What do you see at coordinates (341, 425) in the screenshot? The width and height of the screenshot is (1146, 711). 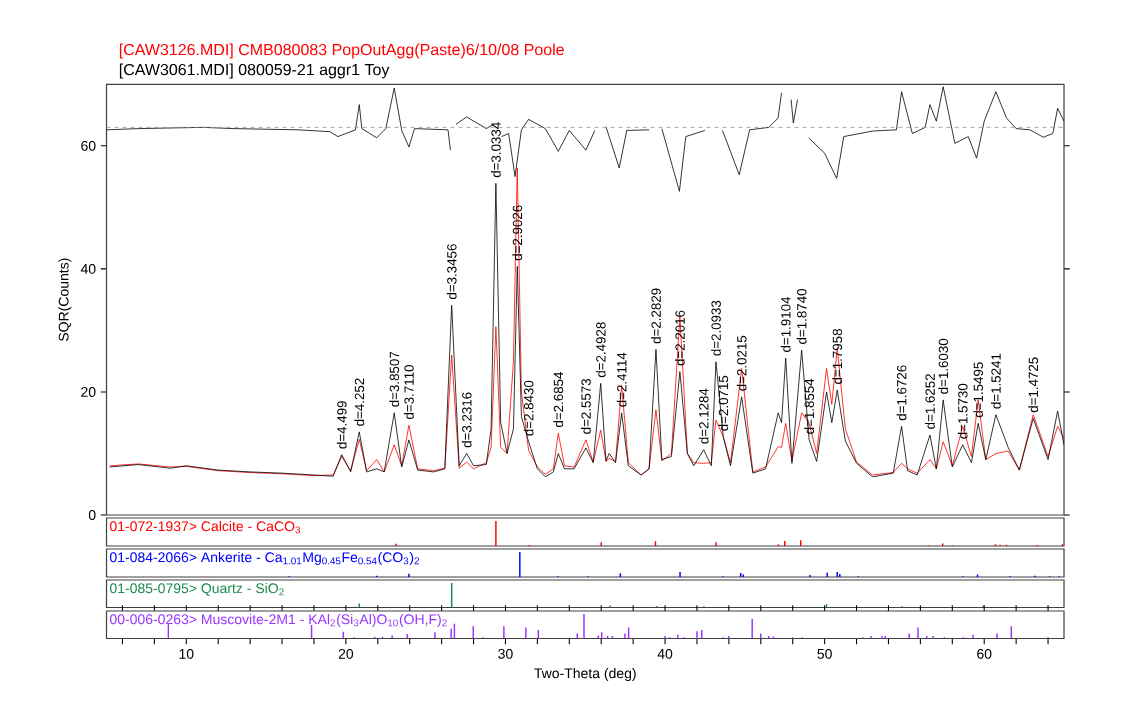 I see `annotation: d=4.499` at bounding box center [341, 425].